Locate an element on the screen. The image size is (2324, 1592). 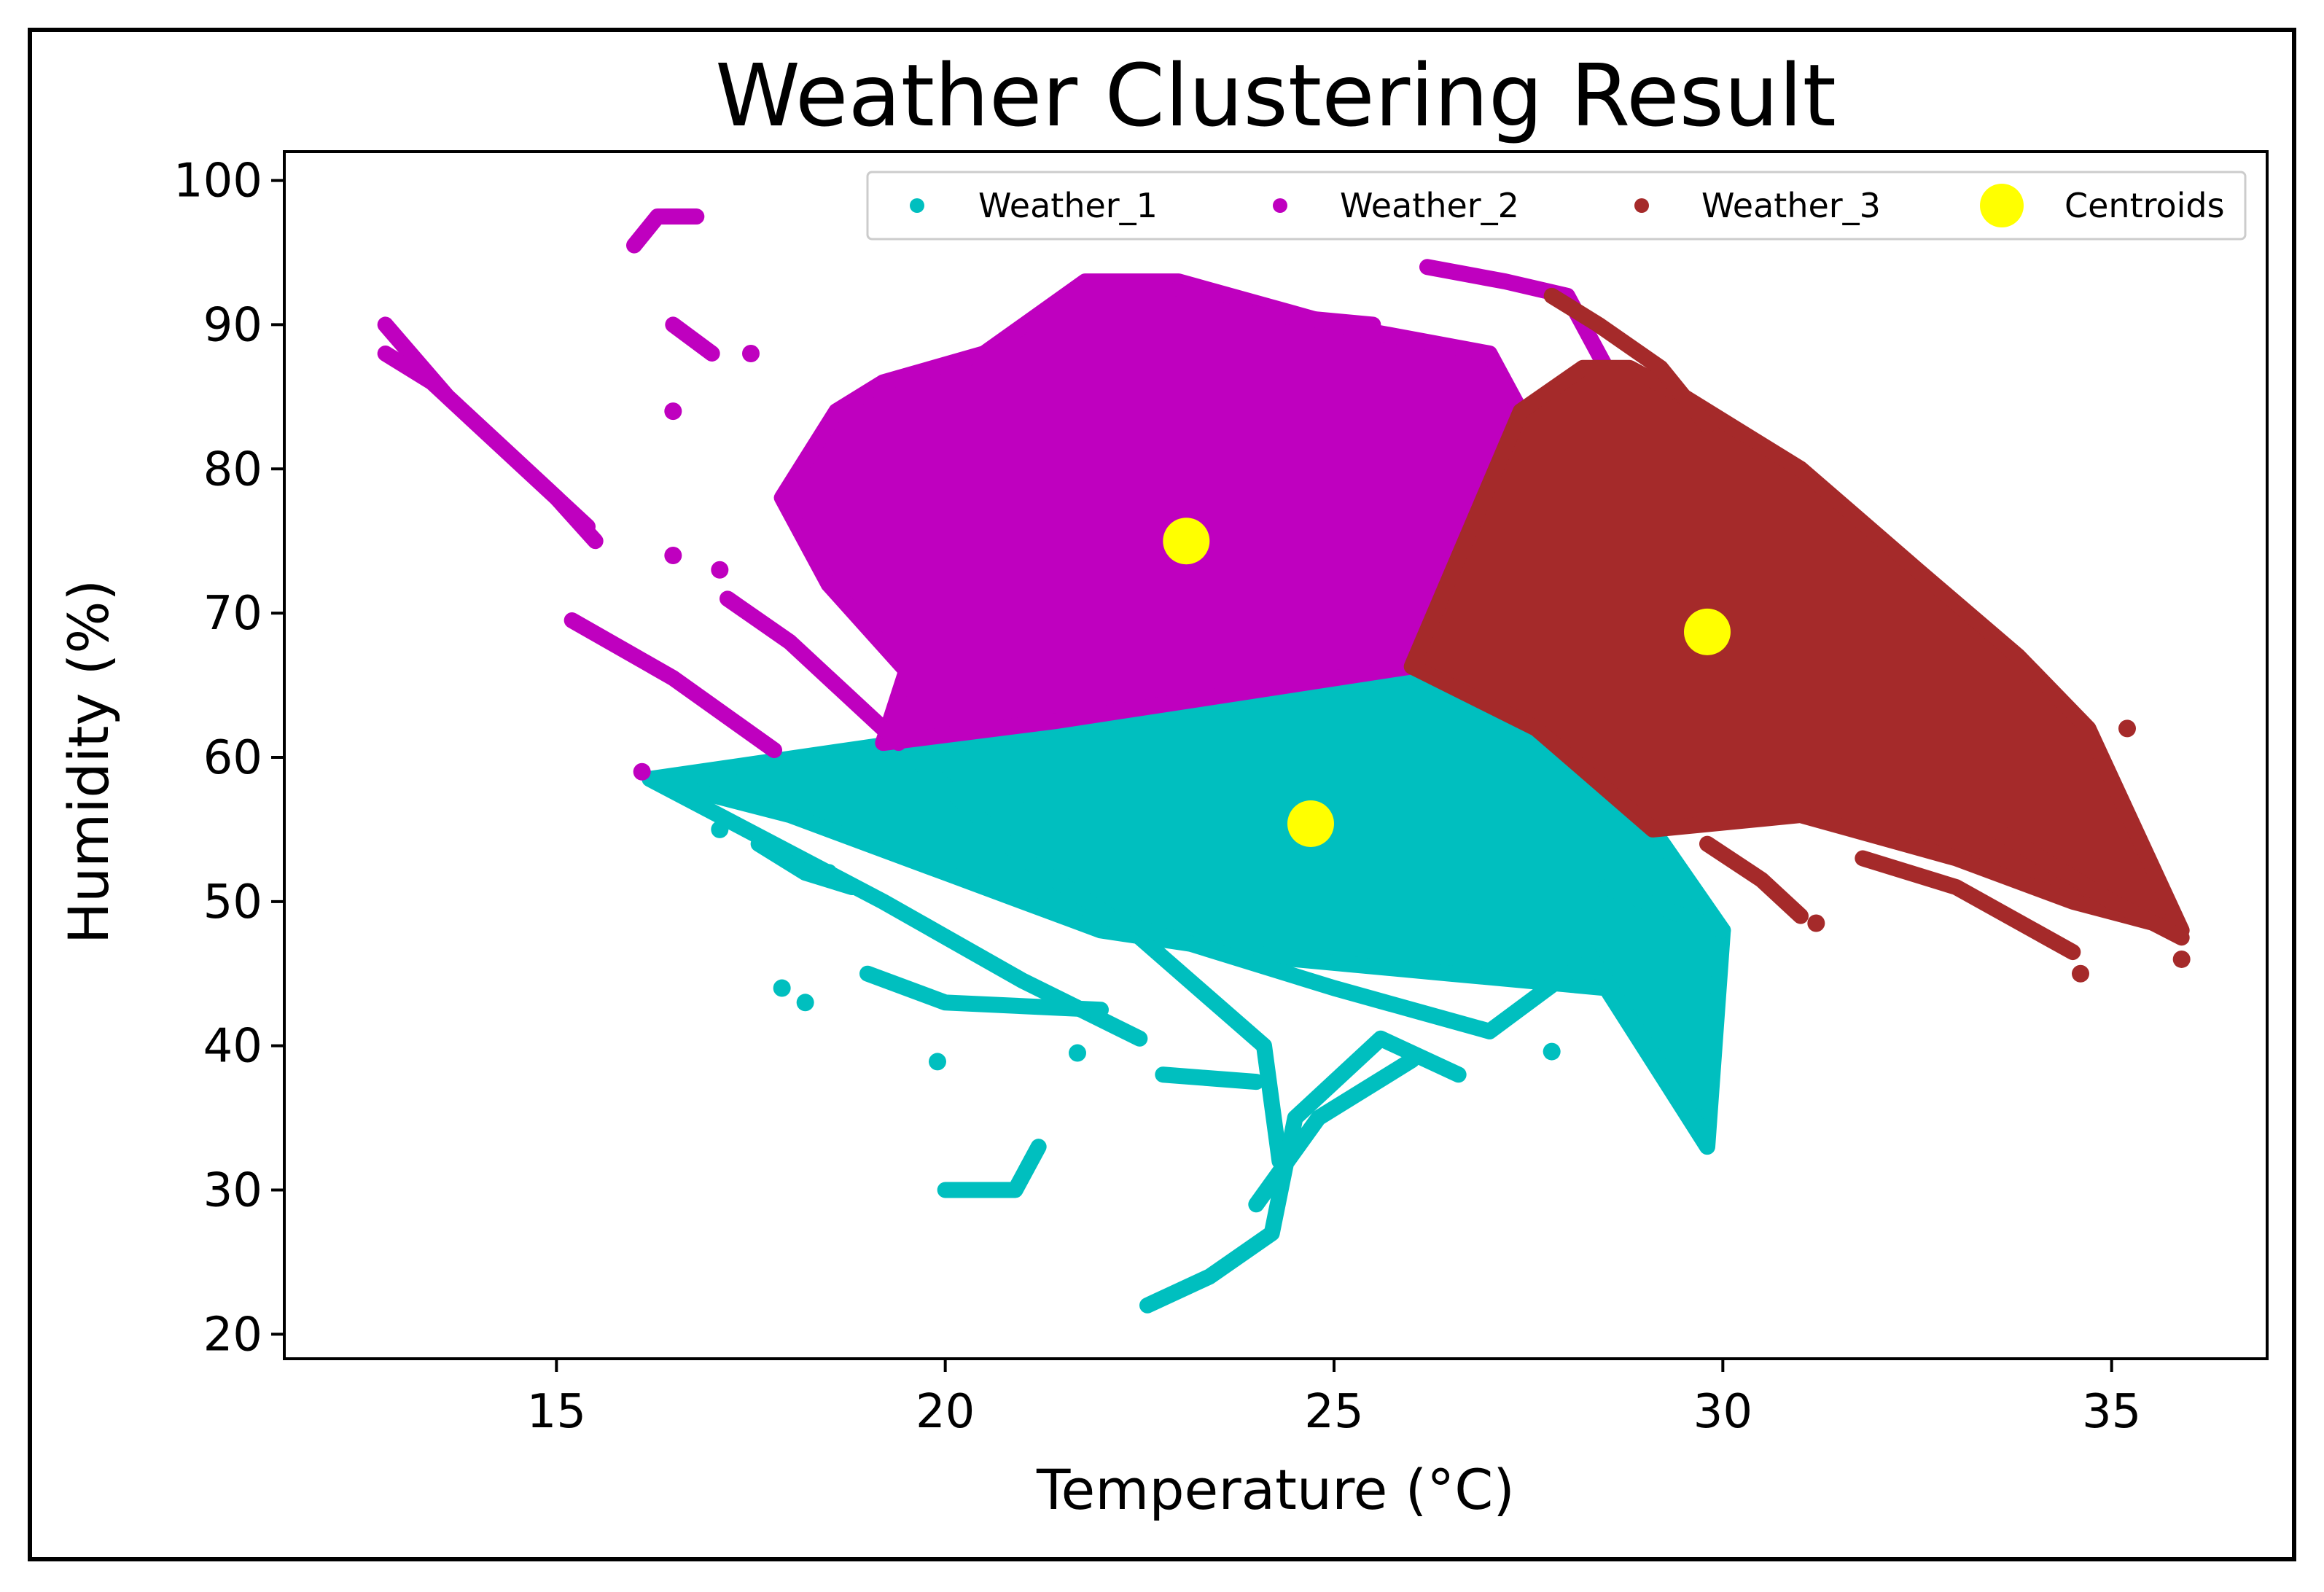
x-tick-label: 20 is located at coordinates (945, 1412).